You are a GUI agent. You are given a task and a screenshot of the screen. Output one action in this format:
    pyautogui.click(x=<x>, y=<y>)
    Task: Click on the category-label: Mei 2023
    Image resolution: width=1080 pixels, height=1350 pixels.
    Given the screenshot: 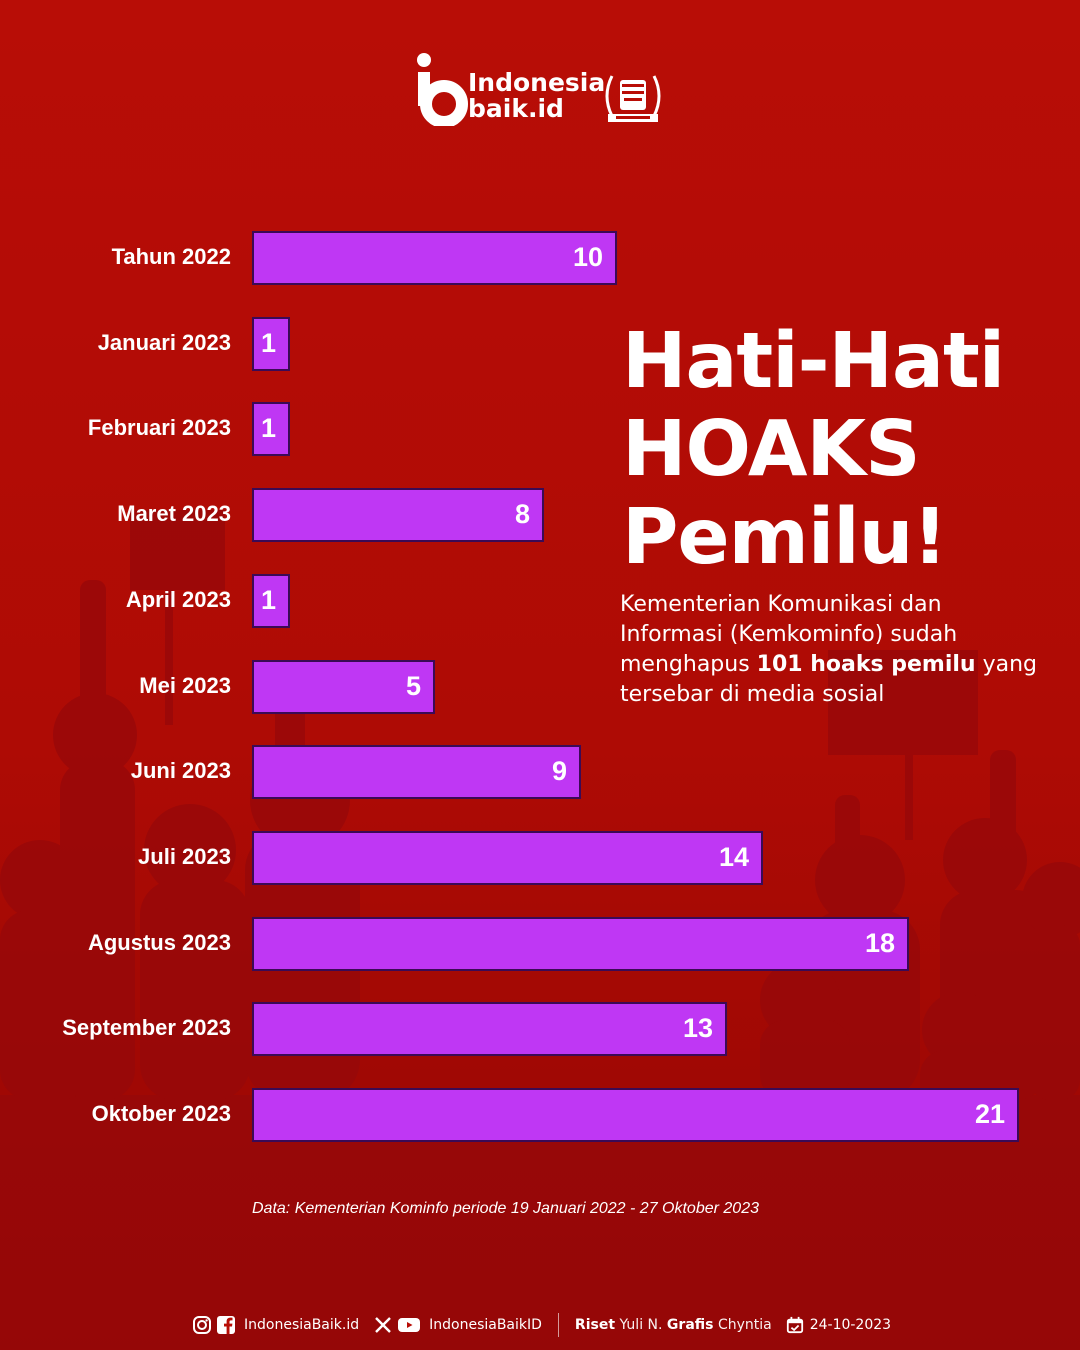 What is the action you would take?
    pyautogui.click(x=185, y=685)
    